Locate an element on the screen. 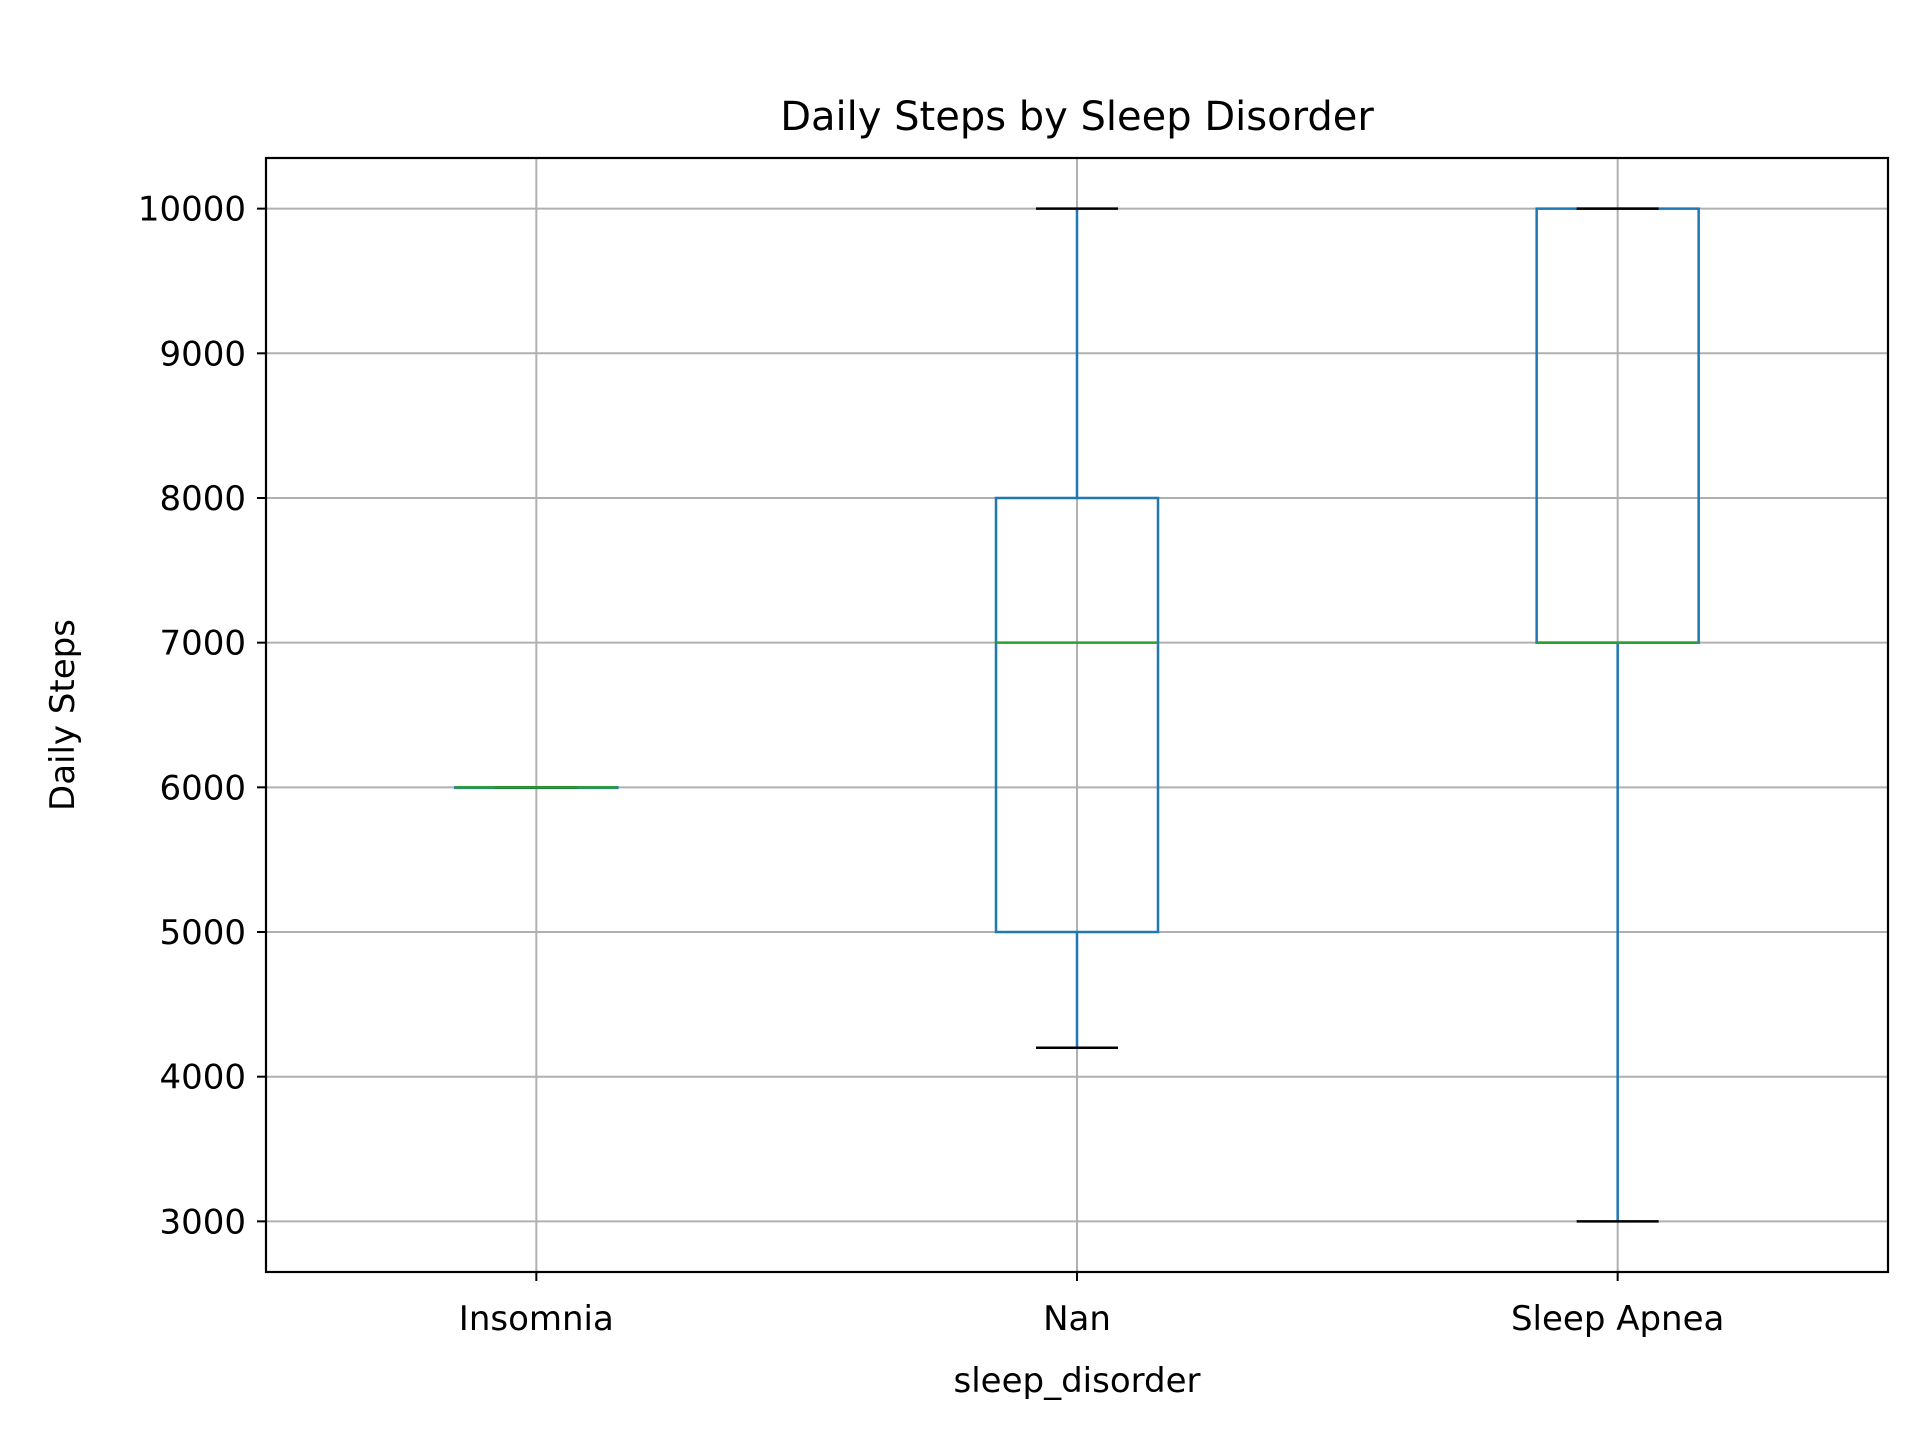 This screenshot has width=1920, height=1440. y-tick-label: 9000 is located at coordinates (202, 354).